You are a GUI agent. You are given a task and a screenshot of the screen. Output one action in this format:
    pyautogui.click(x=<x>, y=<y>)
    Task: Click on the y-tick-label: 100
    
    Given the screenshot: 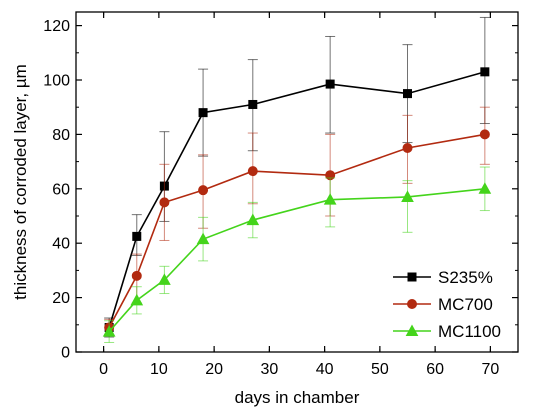 What is the action you would take?
    pyautogui.click(x=56, y=81)
    